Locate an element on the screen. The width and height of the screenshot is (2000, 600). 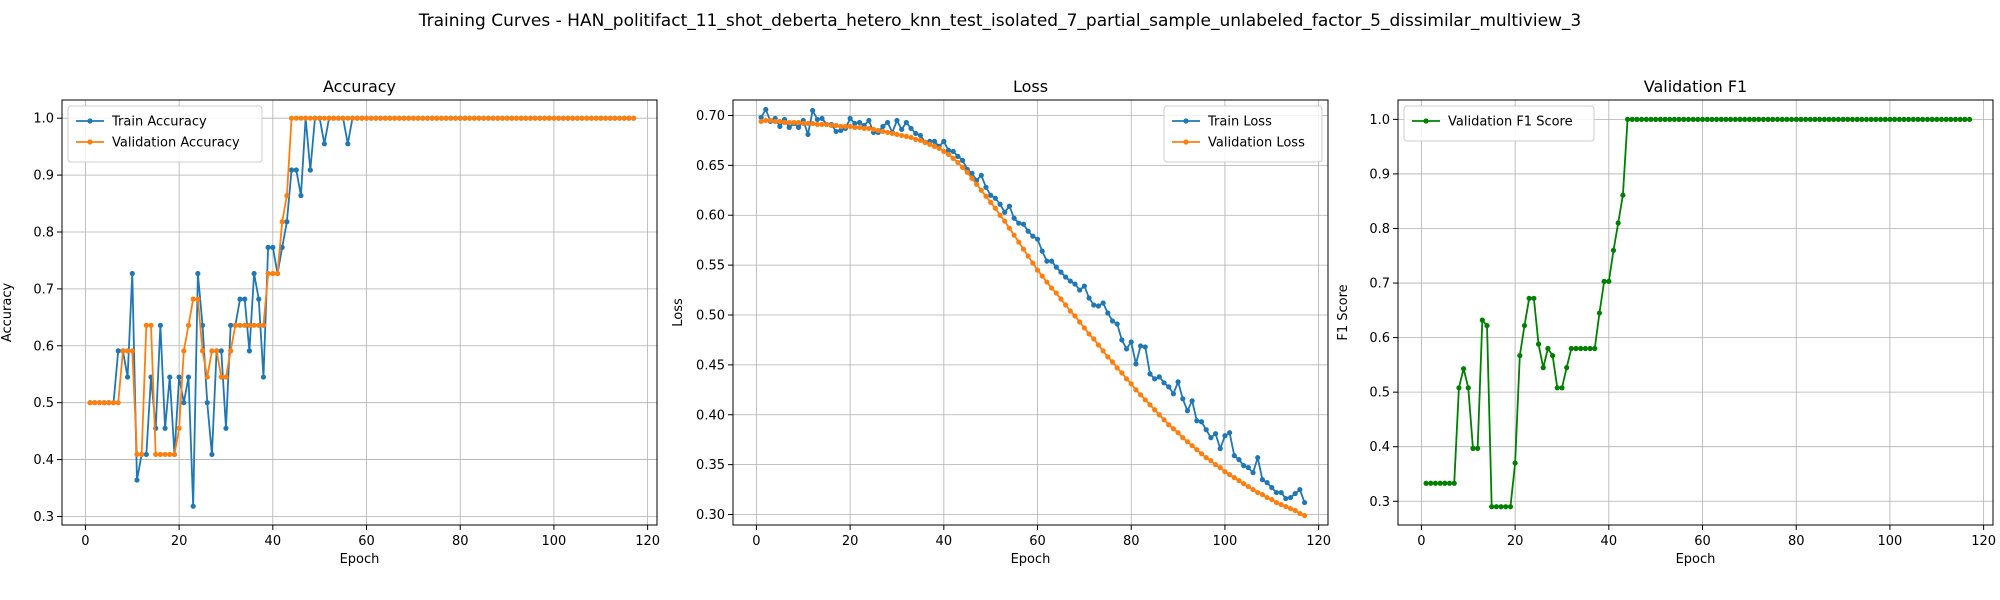
y-axis-label: Loss is located at coordinates (678, 312).